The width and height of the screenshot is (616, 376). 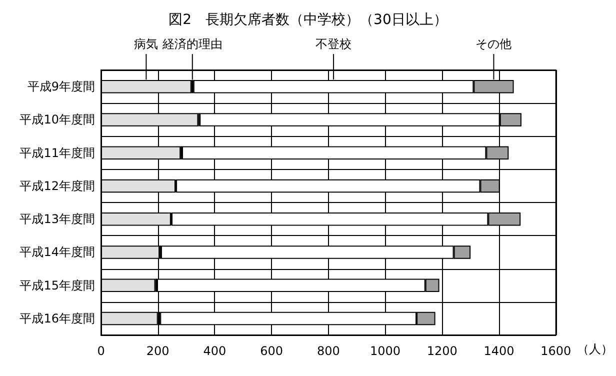 I want to click on x-axis-title: （人）, so click(x=595, y=349).